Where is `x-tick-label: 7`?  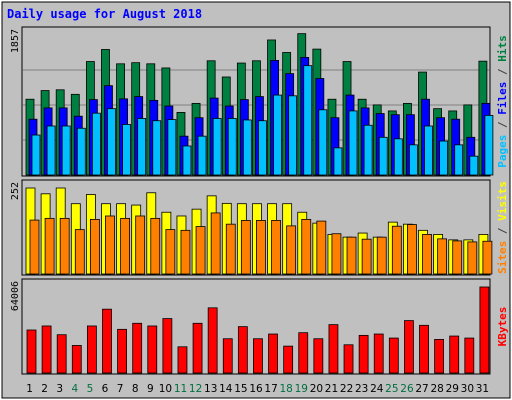 x-tick-label: 7 is located at coordinates (120, 389).